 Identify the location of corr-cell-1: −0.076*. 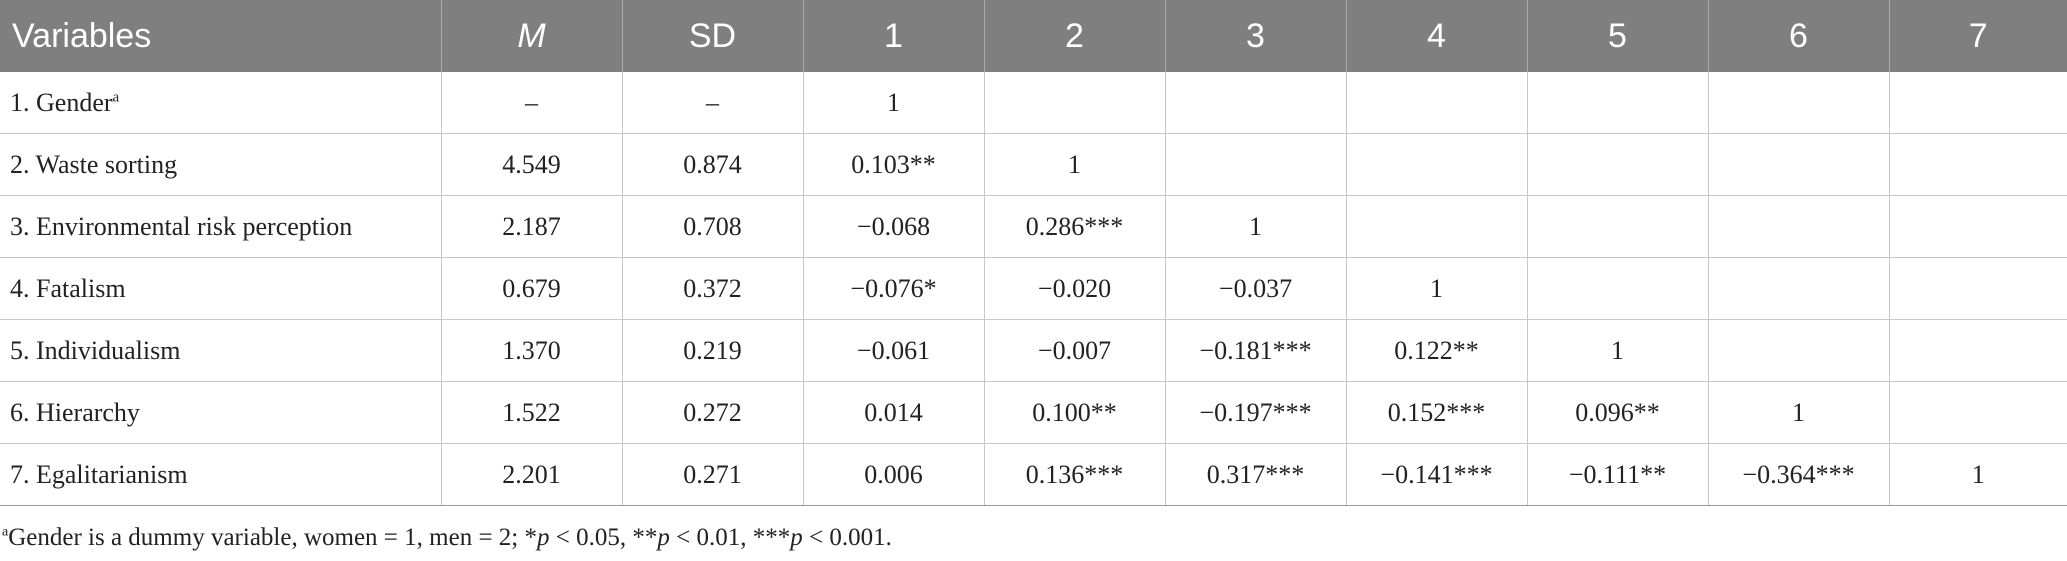
(894, 288).